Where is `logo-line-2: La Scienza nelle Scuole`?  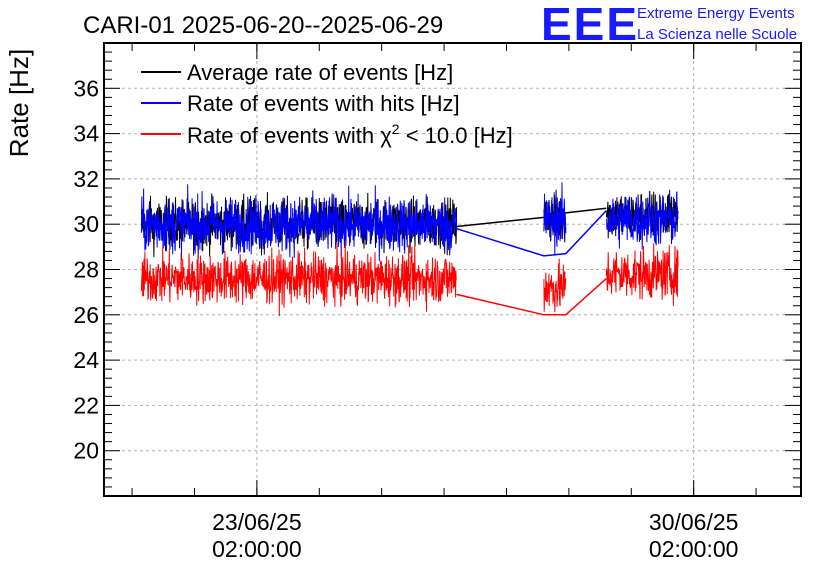
logo-line-2: La Scienza nelle Scuole is located at coordinates (717, 34).